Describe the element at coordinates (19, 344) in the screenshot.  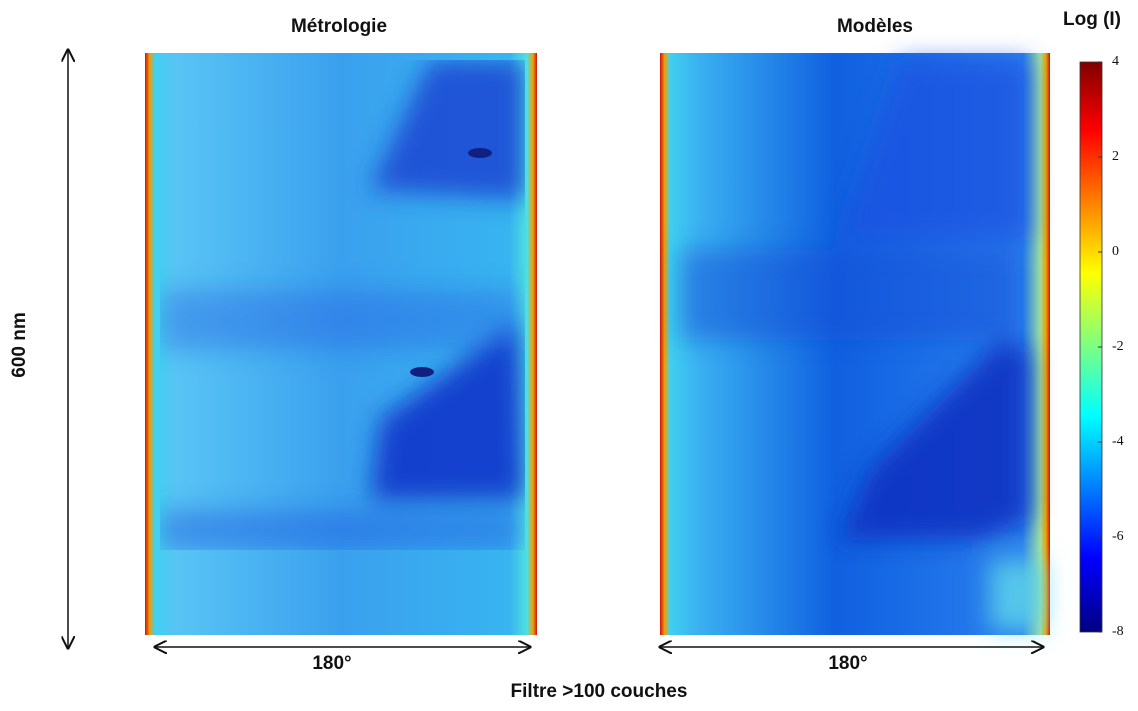
I see `y-label: 600 nm` at that location.